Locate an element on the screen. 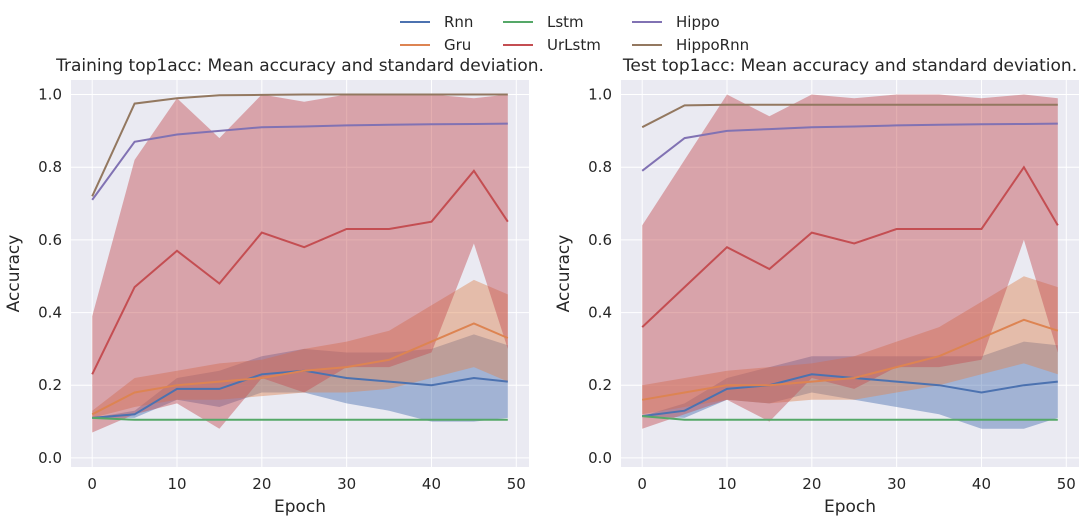 The width and height of the screenshot is (1088, 526). legend-label: UrLstm is located at coordinates (574, 45).